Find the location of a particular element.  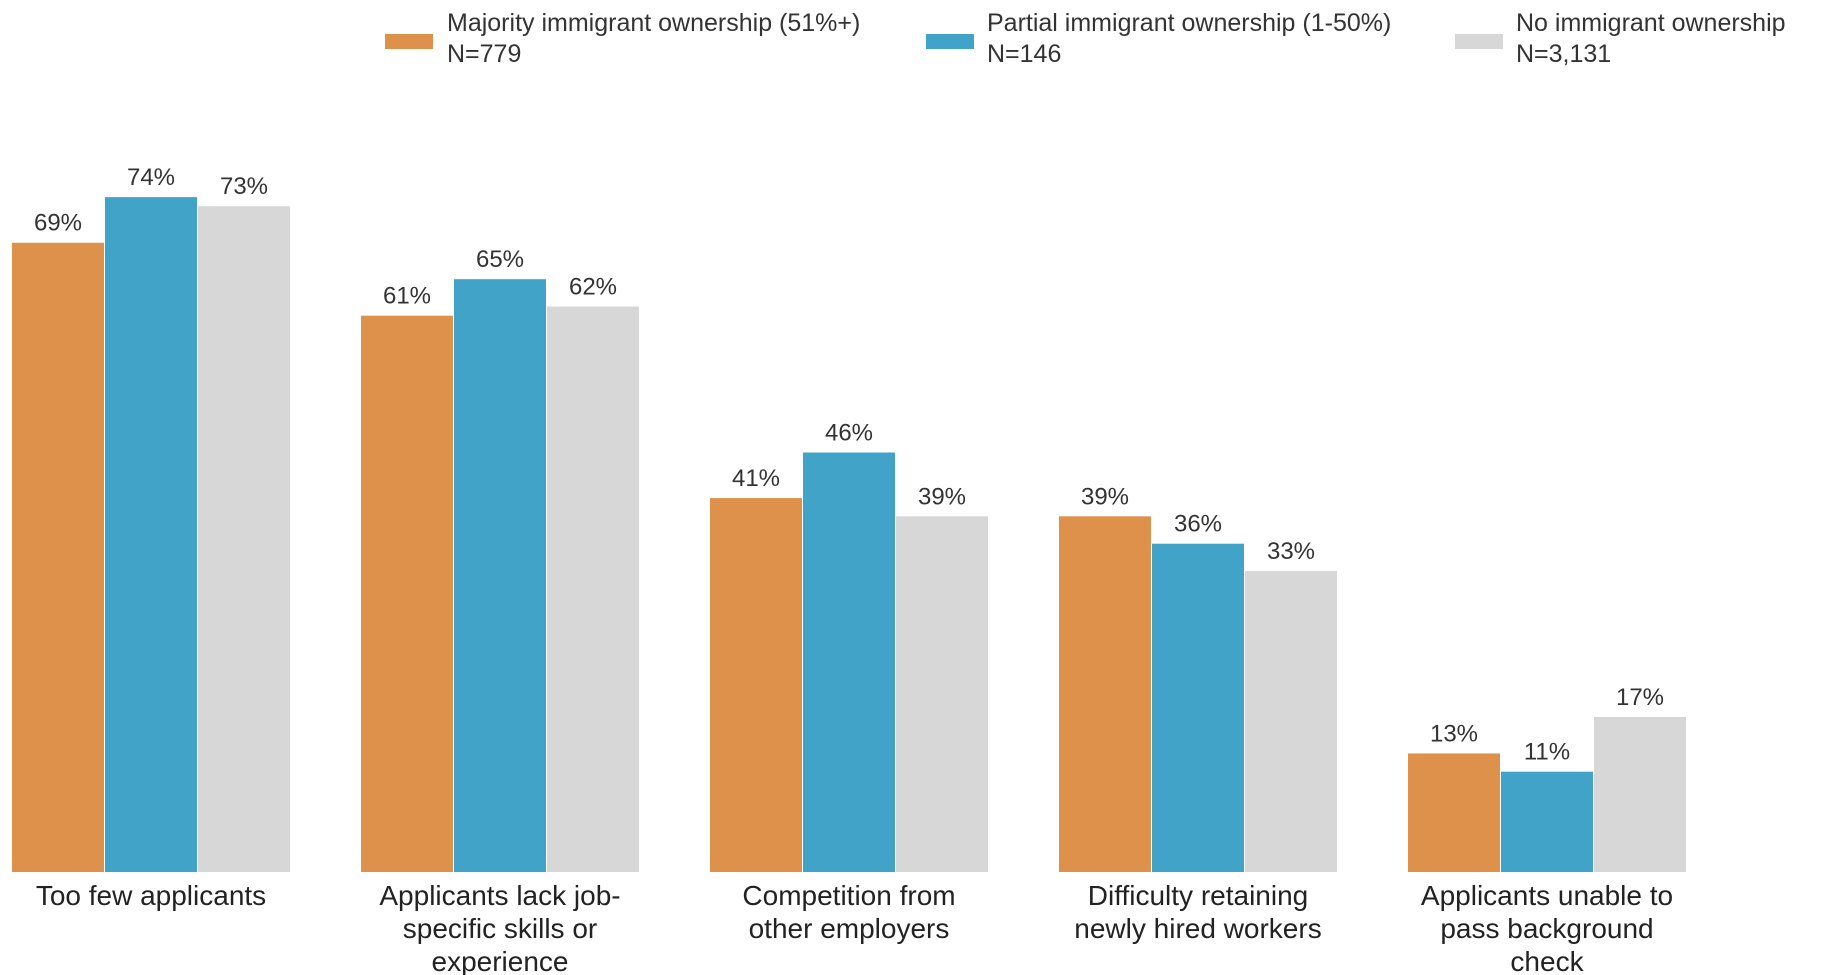

value-label-4-1: 39% is located at coordinates (1105, 496).